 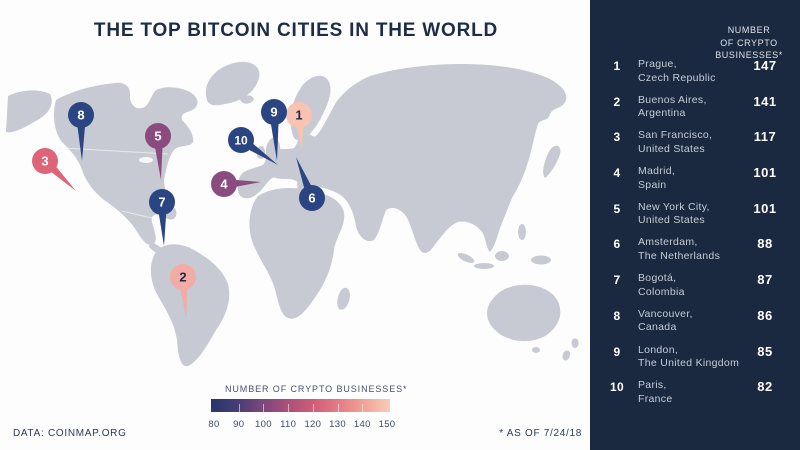 I want to click on sidebar-column-header: NUMBER OF CRYPTO BUSINESSES*, so click(x=749, y=43).